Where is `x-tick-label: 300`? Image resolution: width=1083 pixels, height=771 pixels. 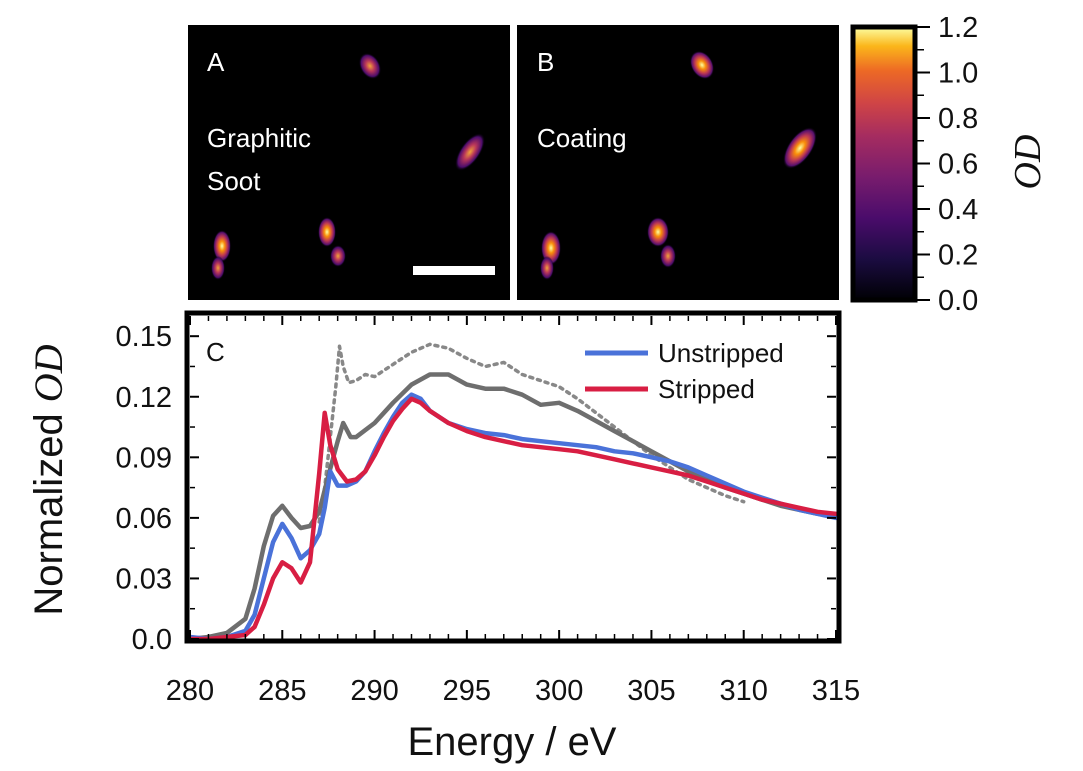
x-tick-label: 300 is located at coordinates (559, 691).